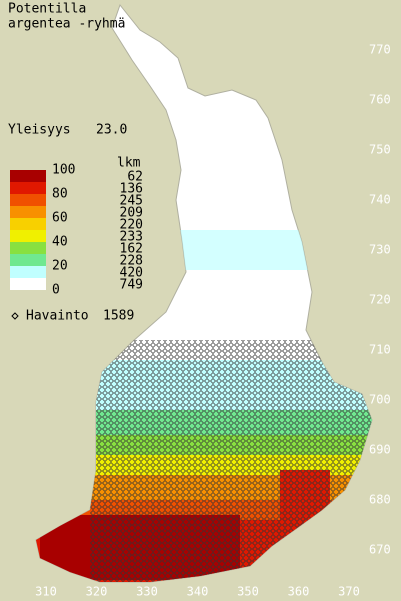 The width and height of the screenshot is (401, 601). I want to click on title: Potentilla, so click(47, 9).